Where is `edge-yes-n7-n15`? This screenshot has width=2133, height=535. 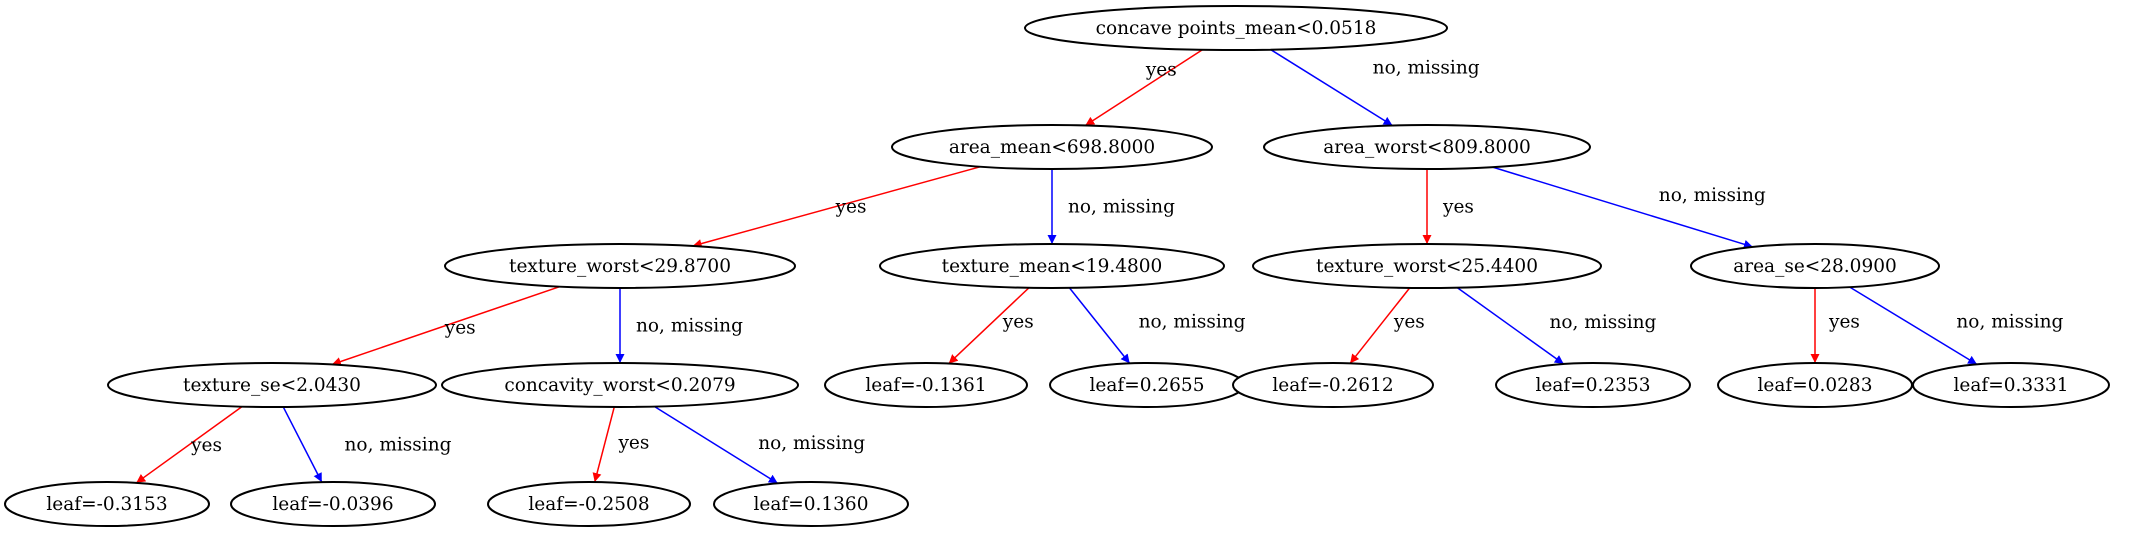 edge-yes-n7-n15 is located at coordinates (189, 445).